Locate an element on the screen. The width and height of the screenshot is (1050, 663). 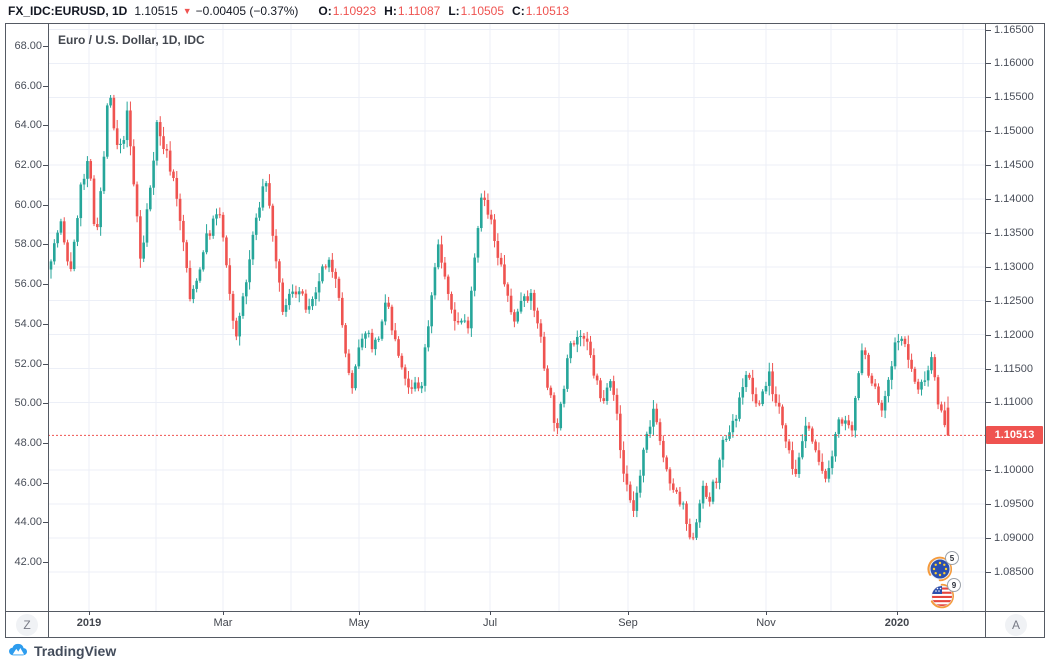
auto-scale-button: A is located at coordinates (1016, 625).